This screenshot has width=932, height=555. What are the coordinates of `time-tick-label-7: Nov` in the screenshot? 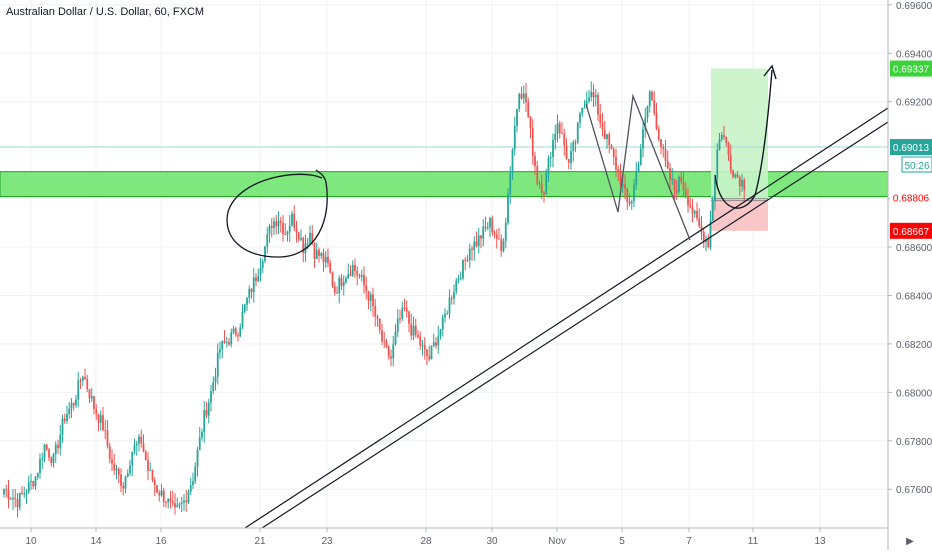 It's located at (557, 541).